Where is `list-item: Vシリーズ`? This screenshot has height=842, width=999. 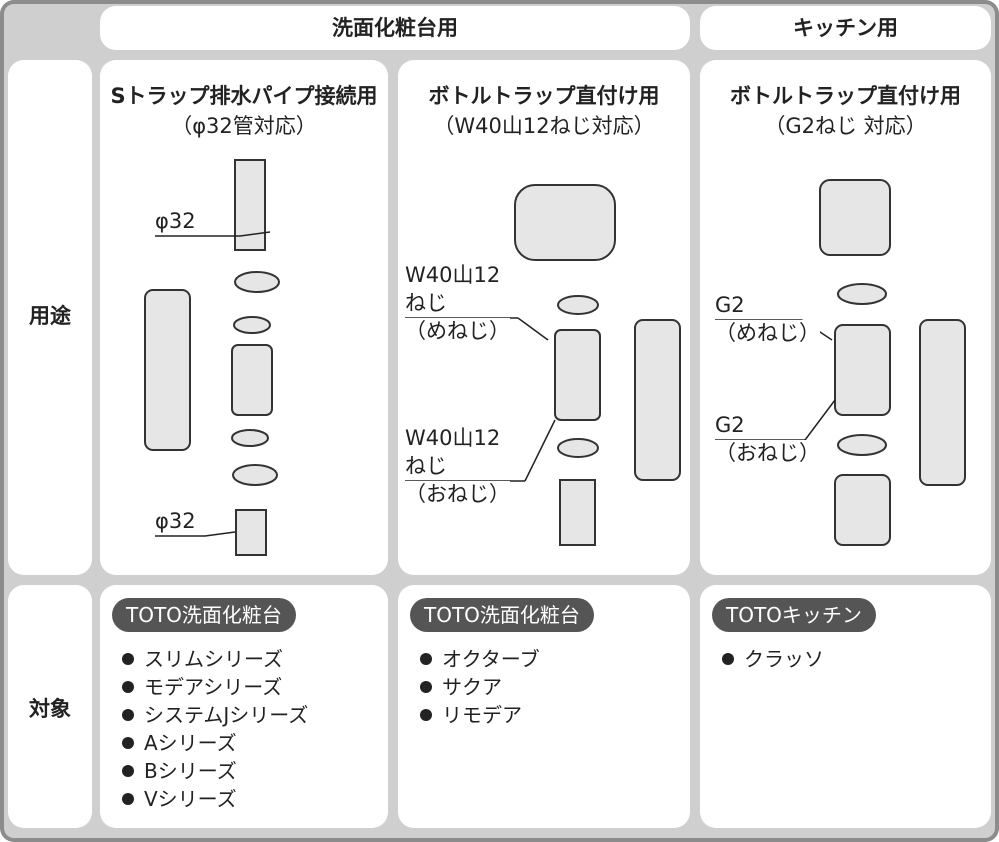 list-item: Vシリーズ is located at coordinates (178, 799).